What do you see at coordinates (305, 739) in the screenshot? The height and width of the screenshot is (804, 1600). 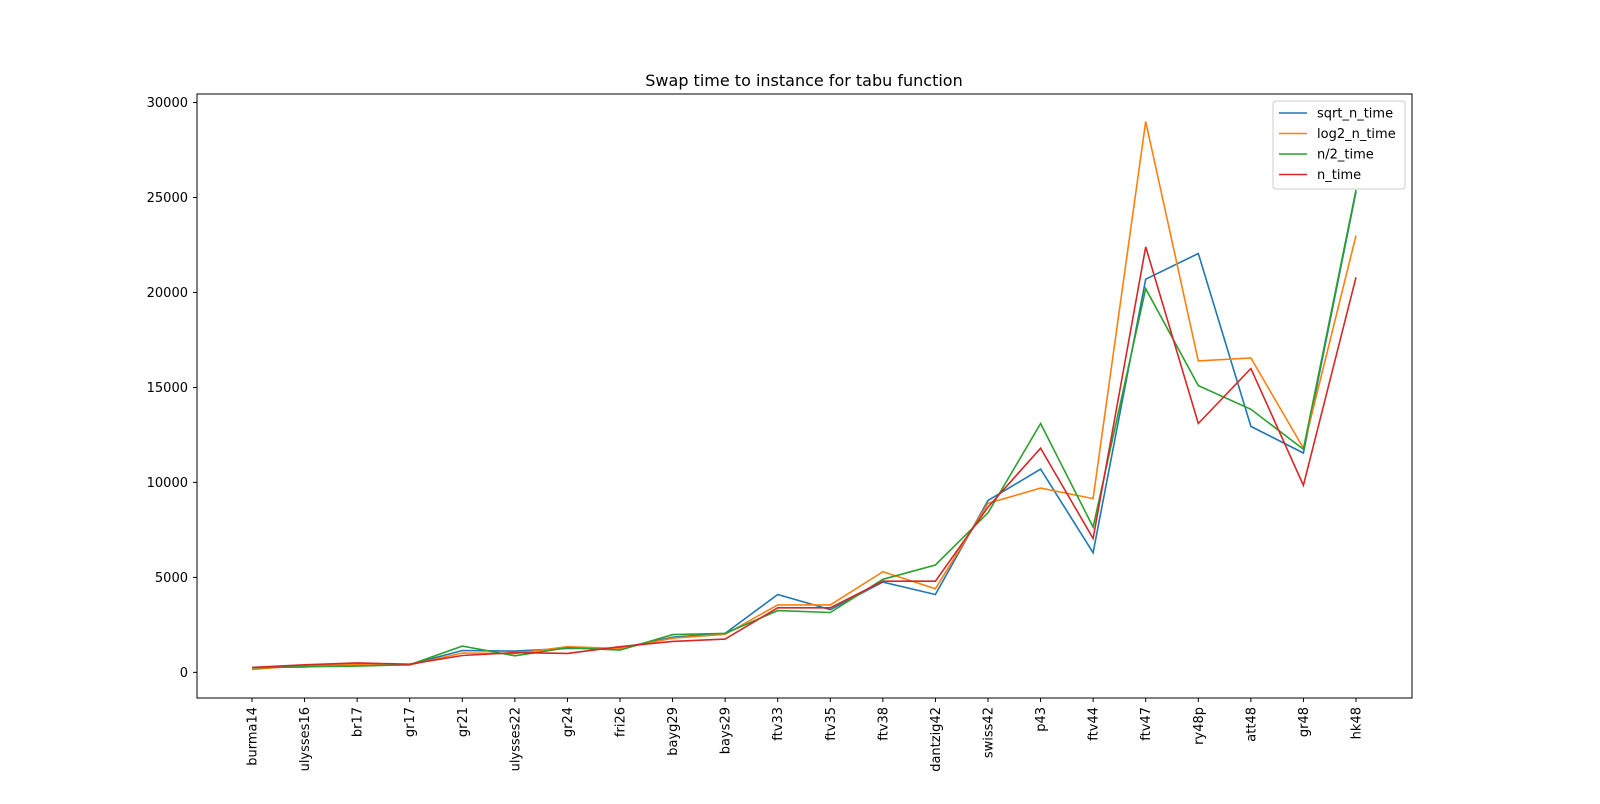 I see `x-tick-label: ulysses16` at bounding box center [305, 739].